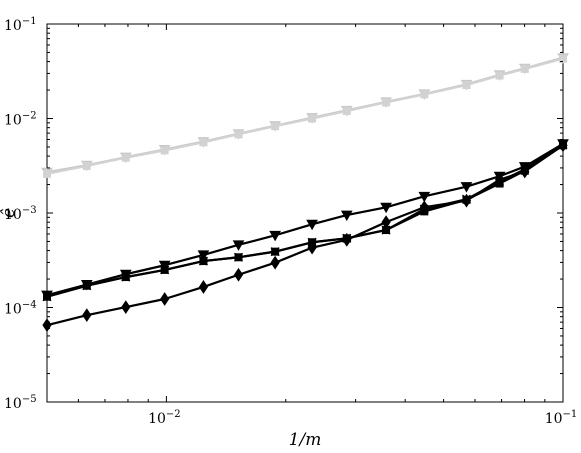  I want to click on x-tick-label: 10⁻², so click(164, 418).